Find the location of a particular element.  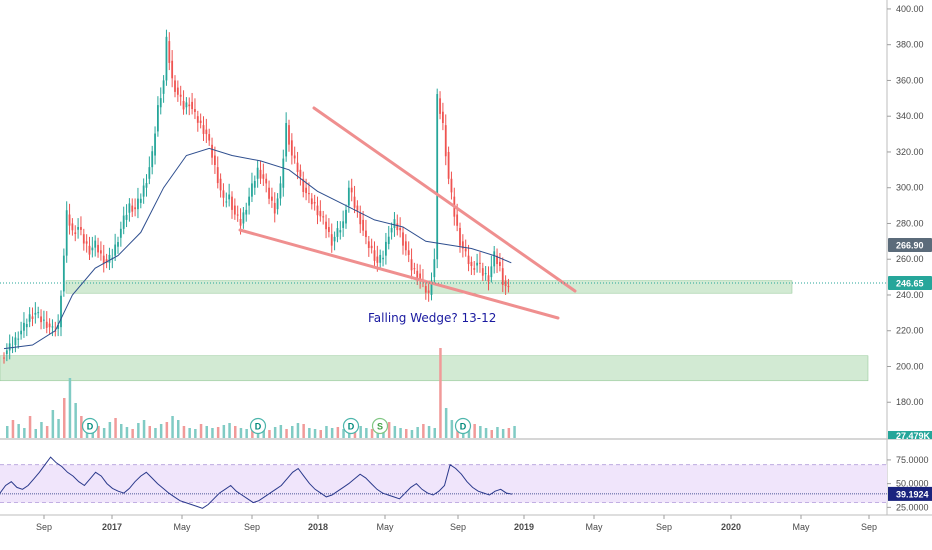

rsi-value-label: 39.1924 is located at coordinates (912, 494).